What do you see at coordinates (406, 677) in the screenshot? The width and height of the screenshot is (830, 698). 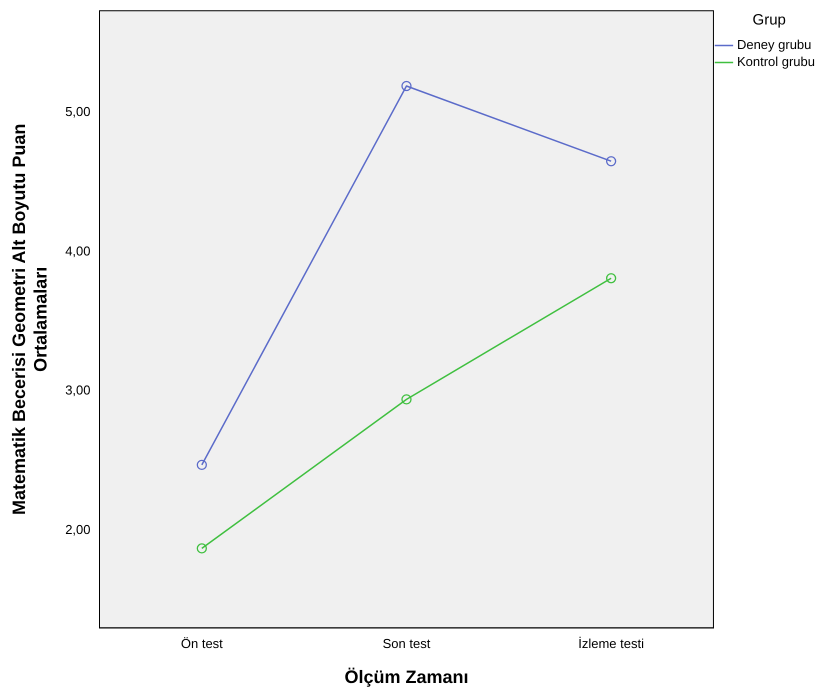 I see `x-axis-title: Ölçüm Zamanı` at bounding box center [406, 677].